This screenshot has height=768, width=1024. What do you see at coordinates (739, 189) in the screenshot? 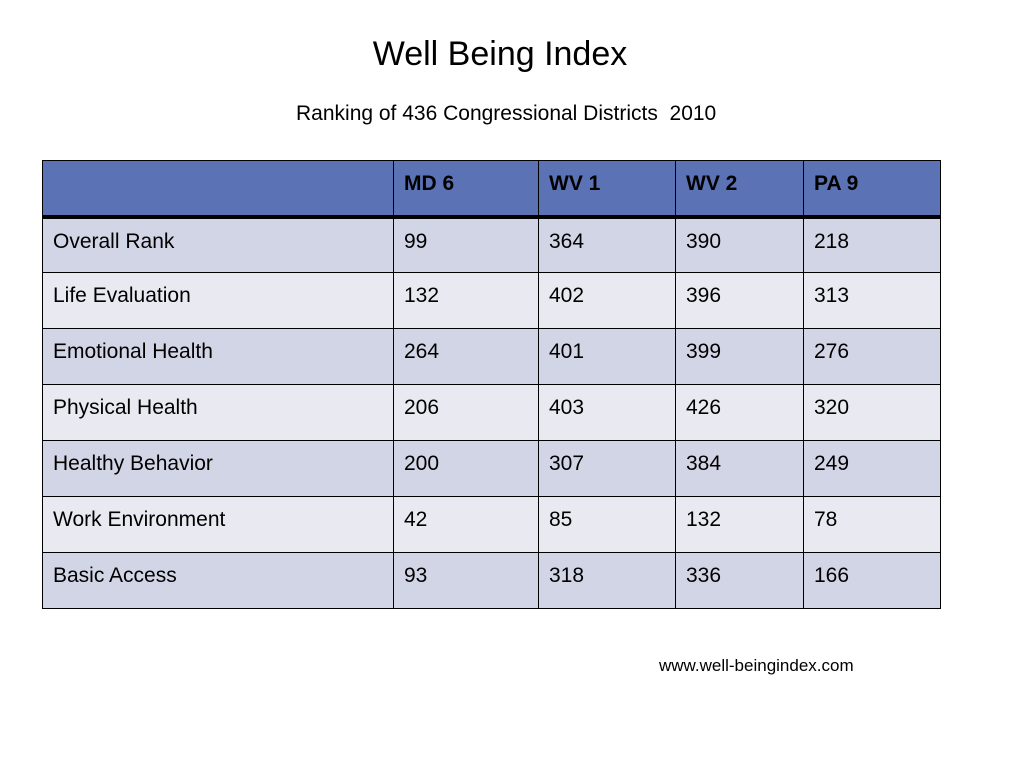
I see `header-cell-wv2: WV 2` at bounding box center [739, 189].